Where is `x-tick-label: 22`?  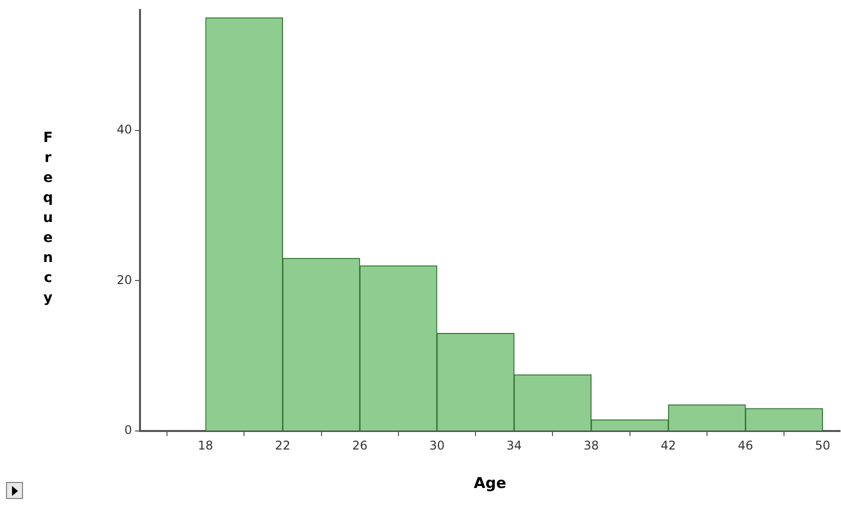 x-tick-label: 22 is located at coordinates (282, 445).